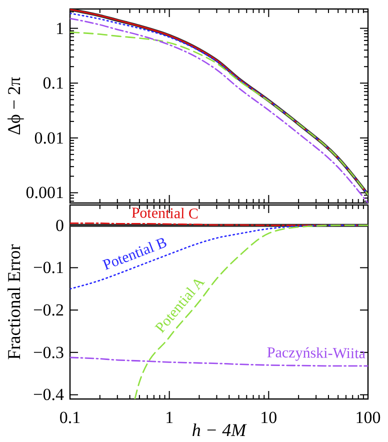  What do you see at coordinates (220, 430) in the screenshot?
I see `x-axis-title: h − 4M` at bounding box center [220, 430].